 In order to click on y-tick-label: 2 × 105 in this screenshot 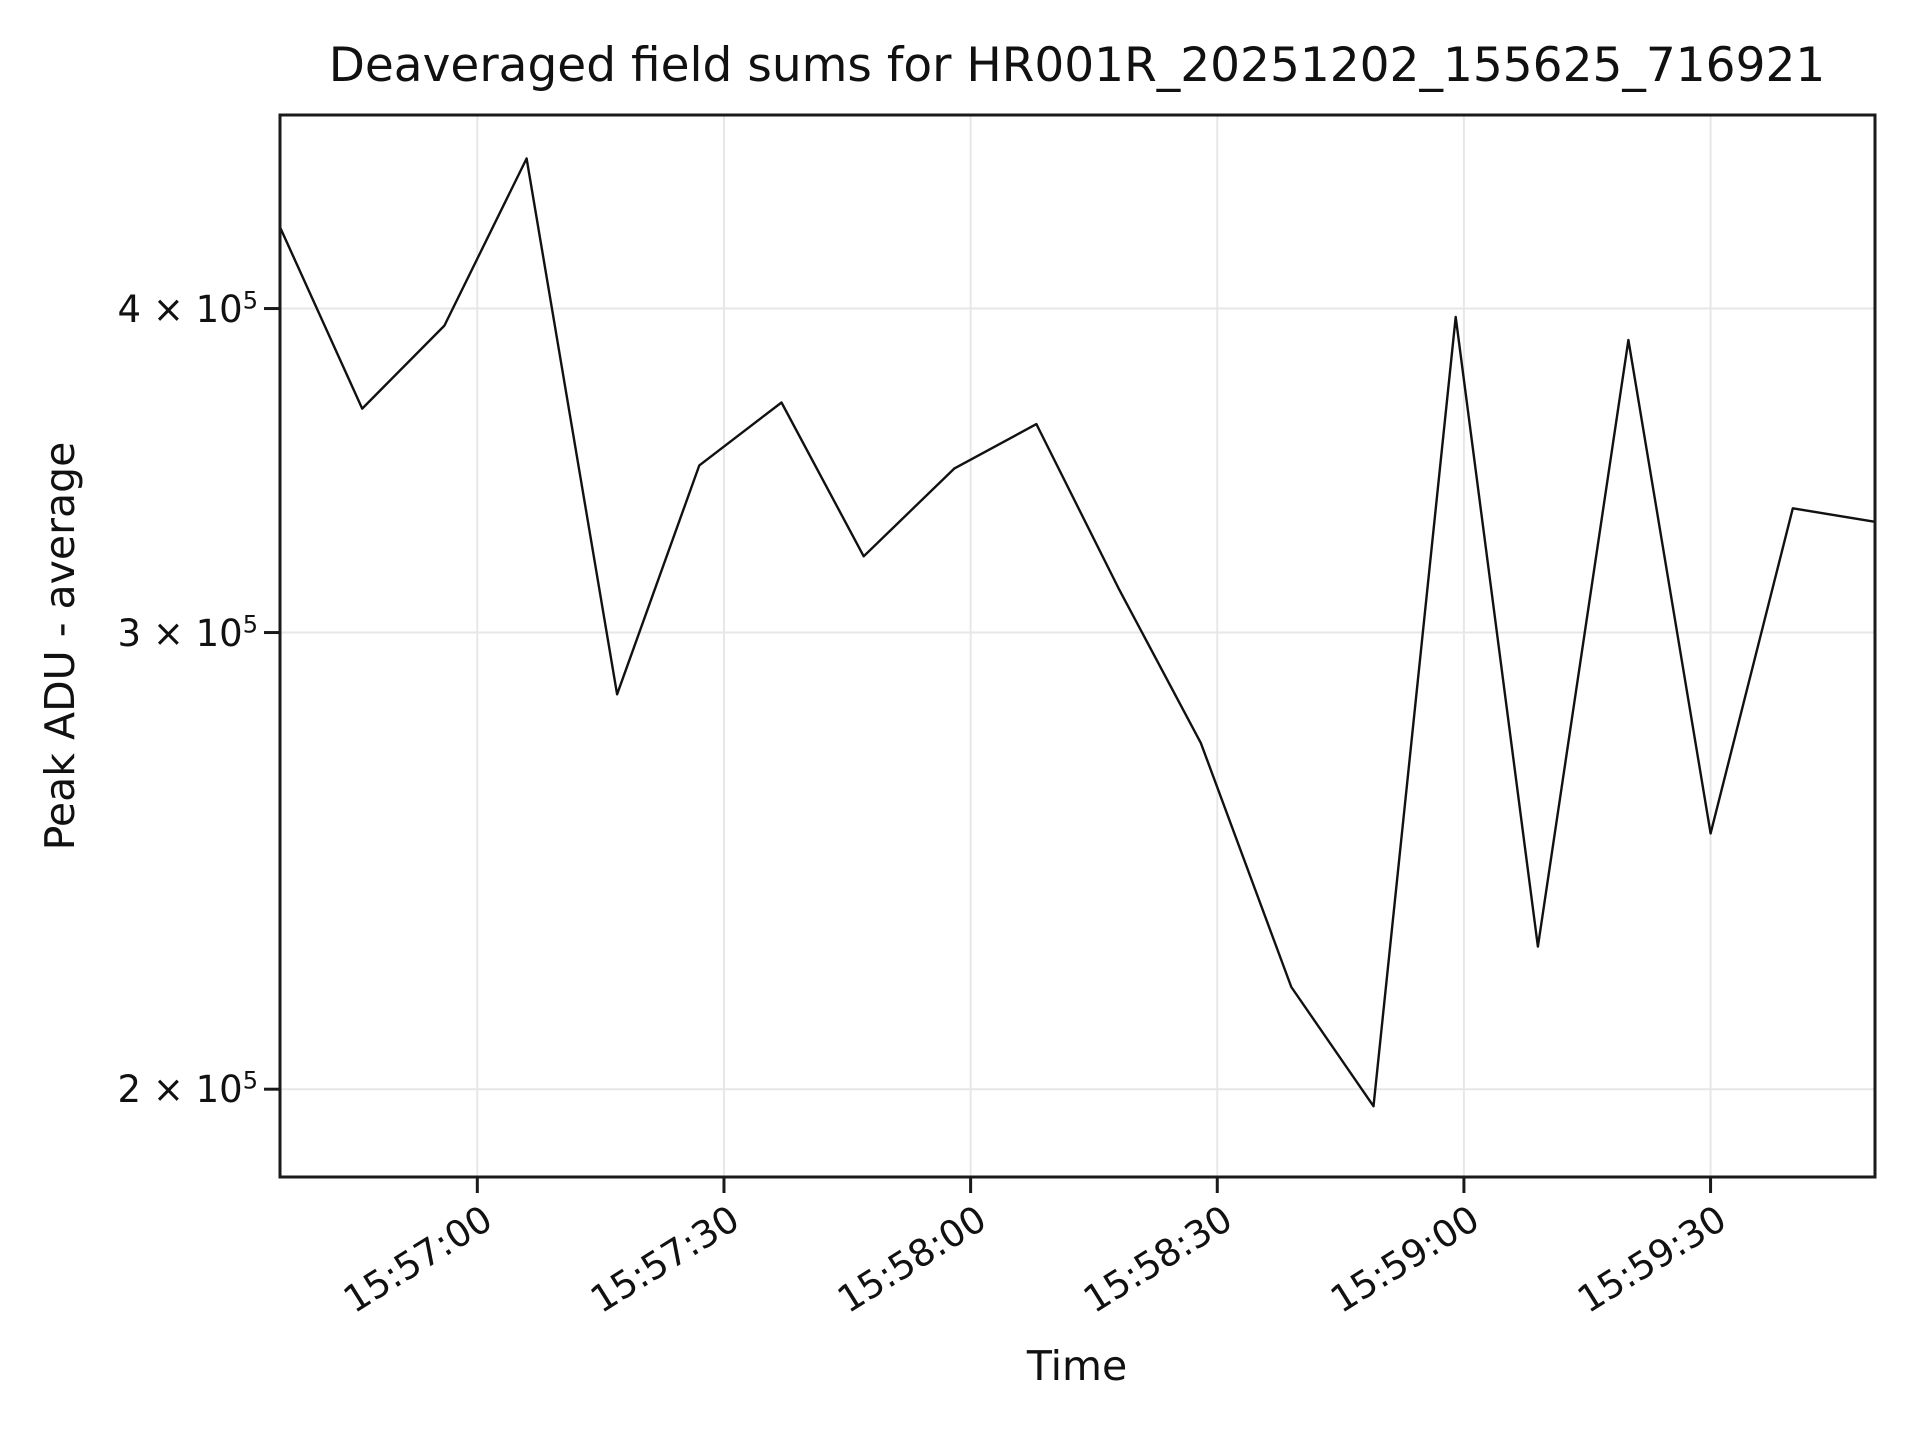, I will do `click(187, 1089)`.